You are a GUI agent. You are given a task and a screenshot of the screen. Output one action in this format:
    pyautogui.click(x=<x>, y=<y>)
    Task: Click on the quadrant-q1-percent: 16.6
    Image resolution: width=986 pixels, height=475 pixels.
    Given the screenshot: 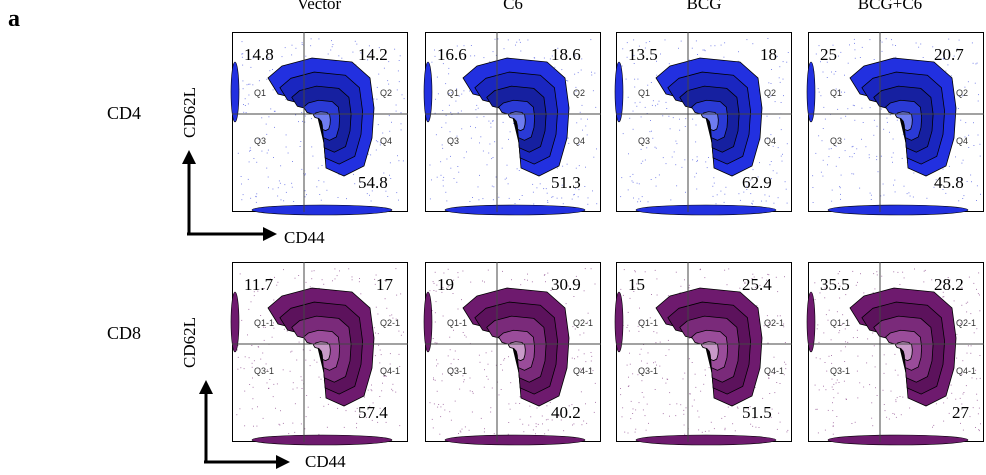 What is the action you would take?
    pyautogui.click(x=452, y=54)
    